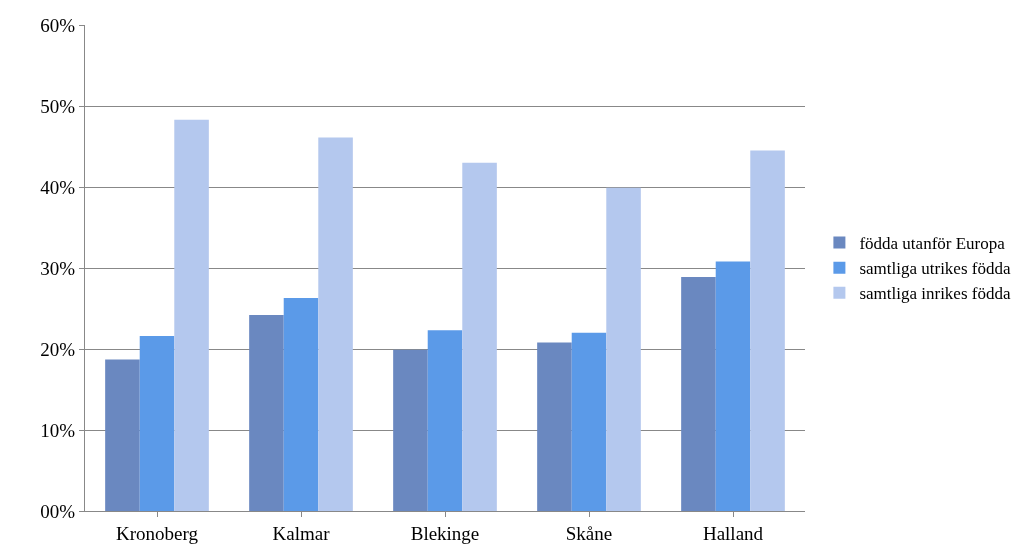 This screenshot has height=554, width=1026. I want to click on x-tick-label: Skåne, so click(589, 533).